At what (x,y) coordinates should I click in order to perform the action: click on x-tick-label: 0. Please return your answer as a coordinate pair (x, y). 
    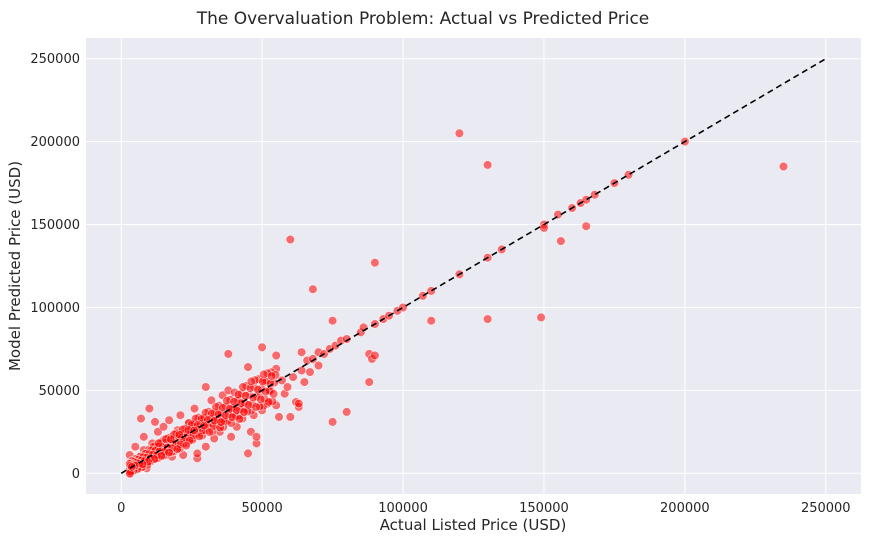
    Looking at the image, I should click on (121, 508).